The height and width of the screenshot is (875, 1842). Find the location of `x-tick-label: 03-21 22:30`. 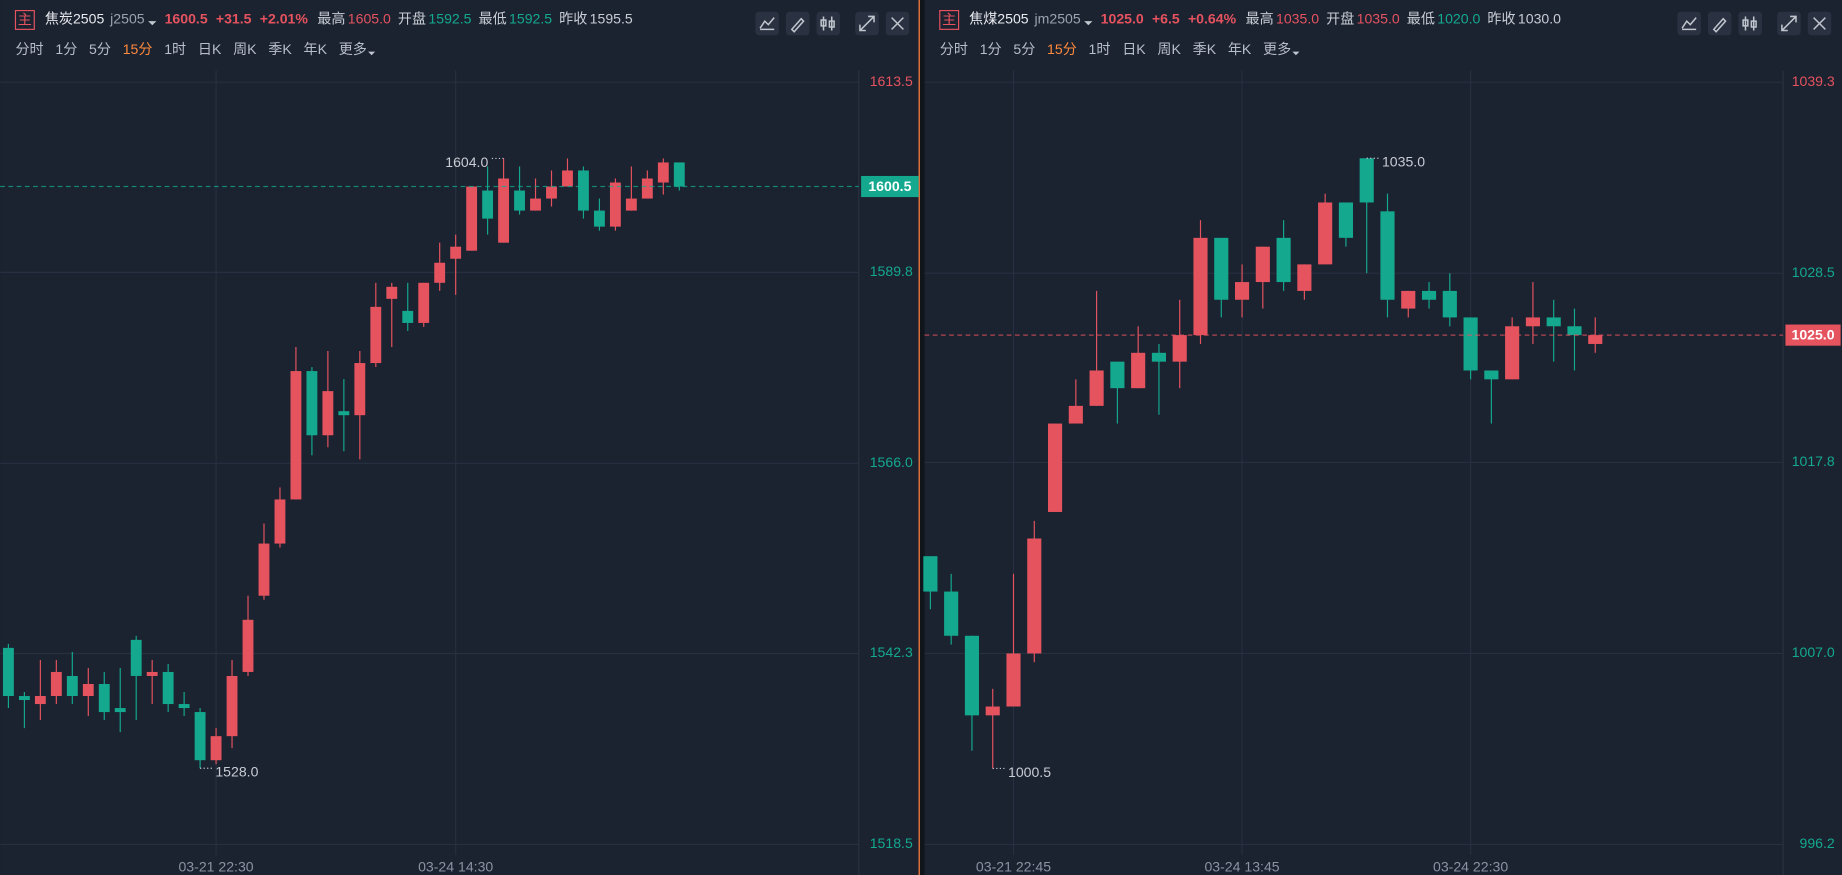

x-tick-label: 03-21 22:30 is located at coordinates (215, 867).